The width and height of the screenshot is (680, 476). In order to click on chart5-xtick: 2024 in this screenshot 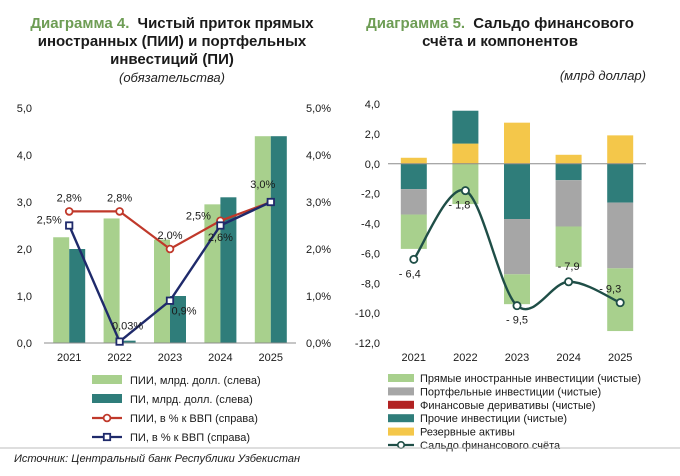, I will do `click(568, 358)`.